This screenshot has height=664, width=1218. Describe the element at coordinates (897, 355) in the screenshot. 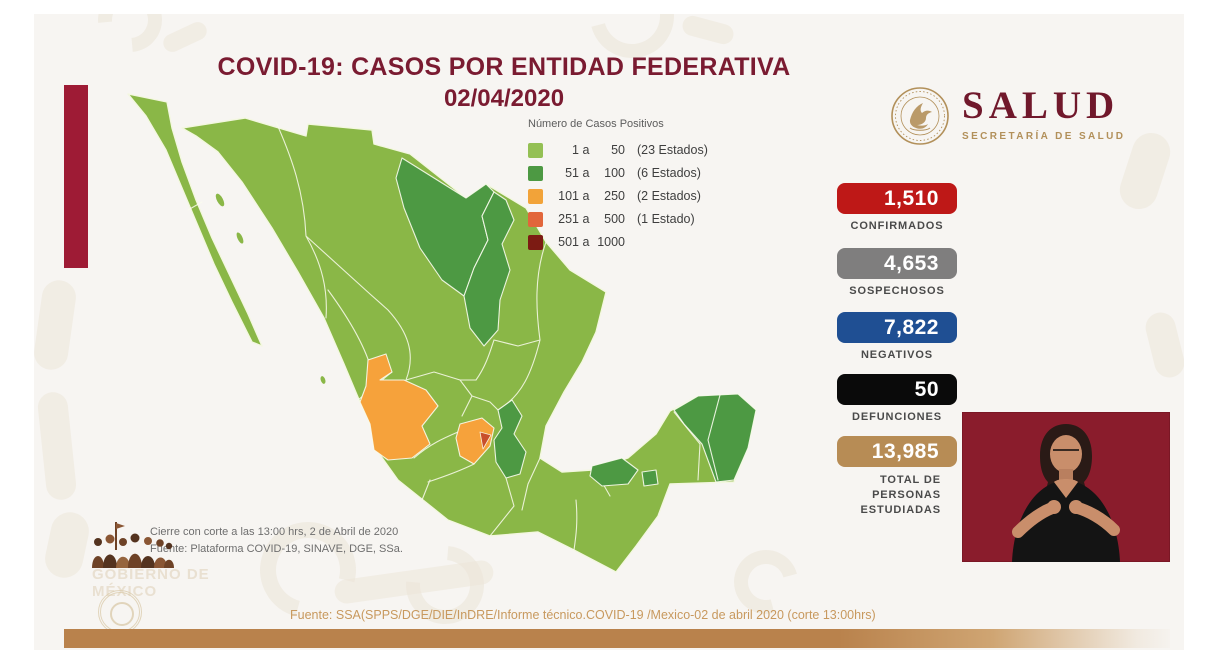

I see `stat-negativos-label: NEGATIVOS` at that location.